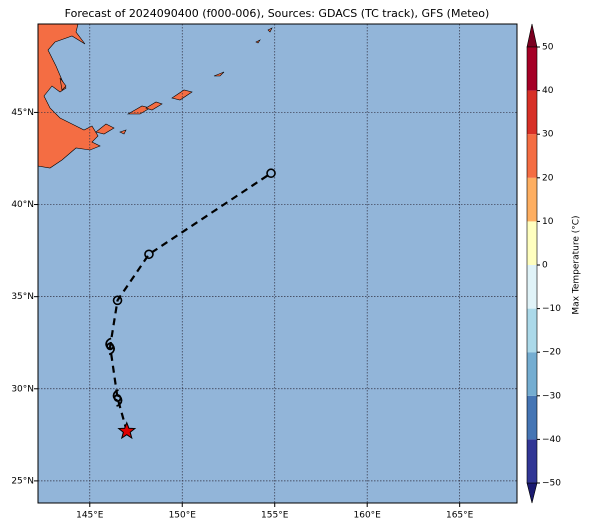 The height and width of the screenshot is (528, 592). I want to click on colorbar-tick-label: 10, so click(548, 222).